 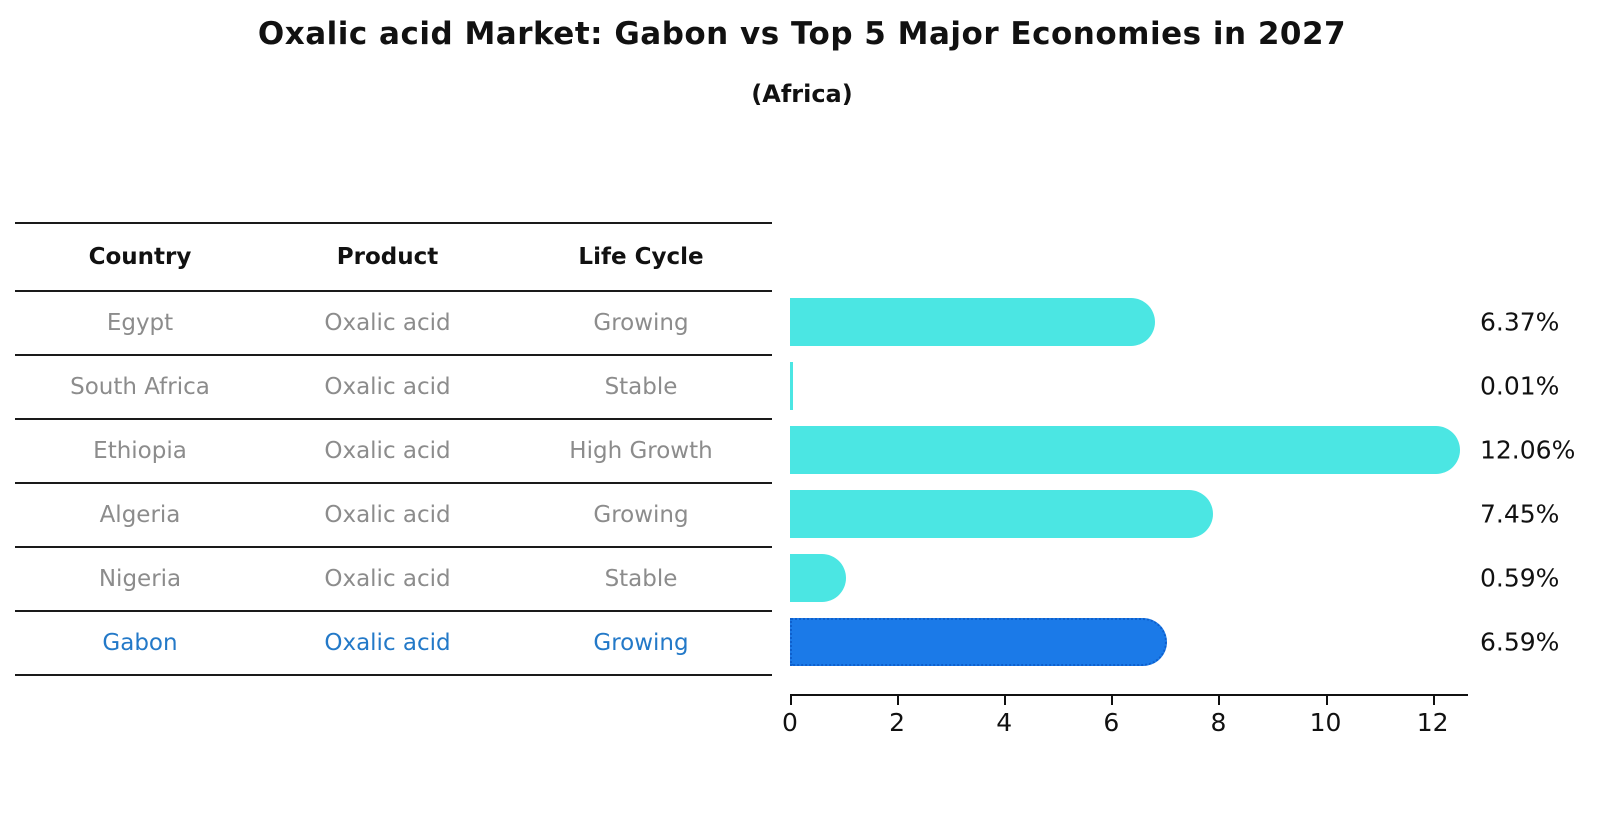 I want to click on bar-value-label: 6.59%, so click(x=1520, y=642).